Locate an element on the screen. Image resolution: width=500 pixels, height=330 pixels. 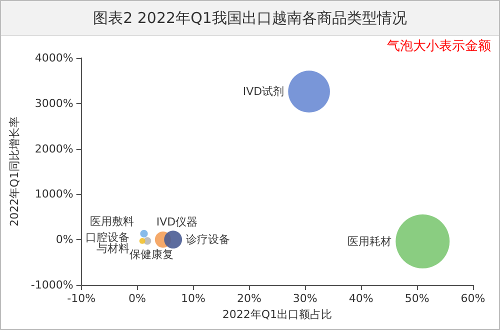
x-tick-label: 20% is located at coordinates (249, 298).